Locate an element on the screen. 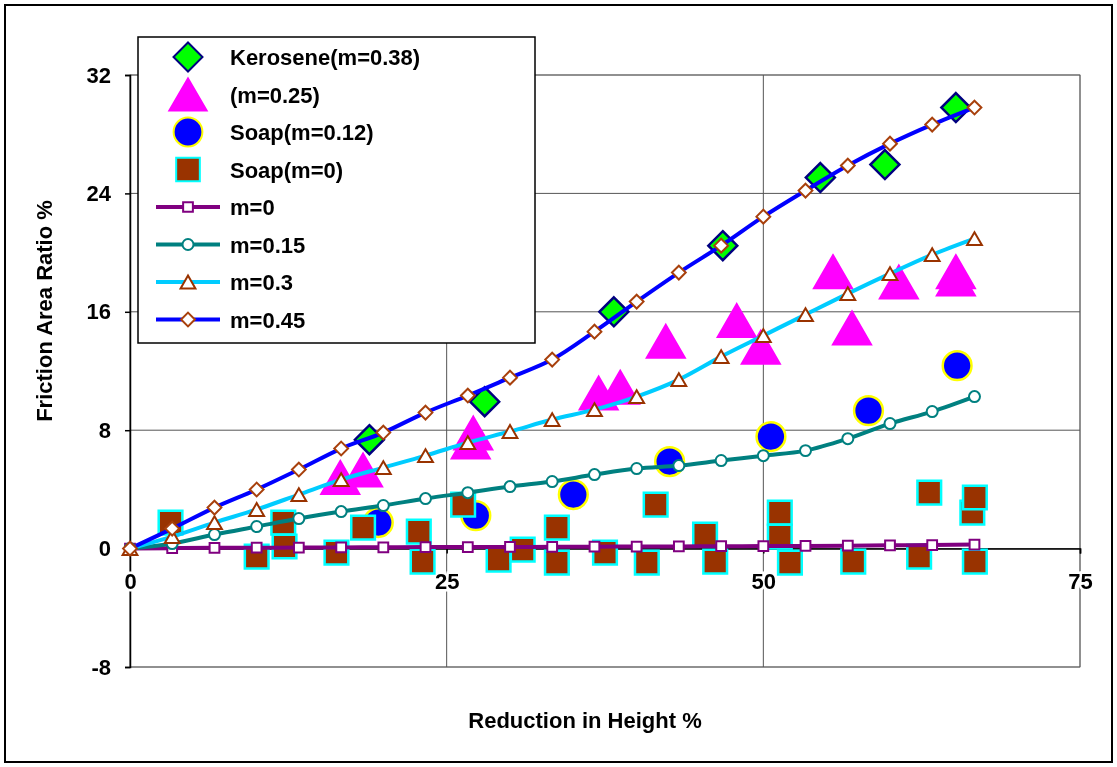  y-axis-title: Friction Area Ratio % is located at coordinates (44, 311).